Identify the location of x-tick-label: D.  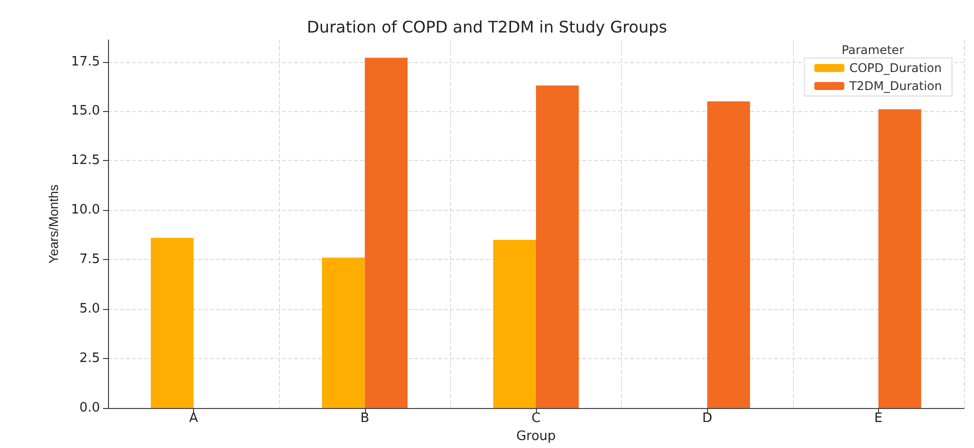
(707, 418).